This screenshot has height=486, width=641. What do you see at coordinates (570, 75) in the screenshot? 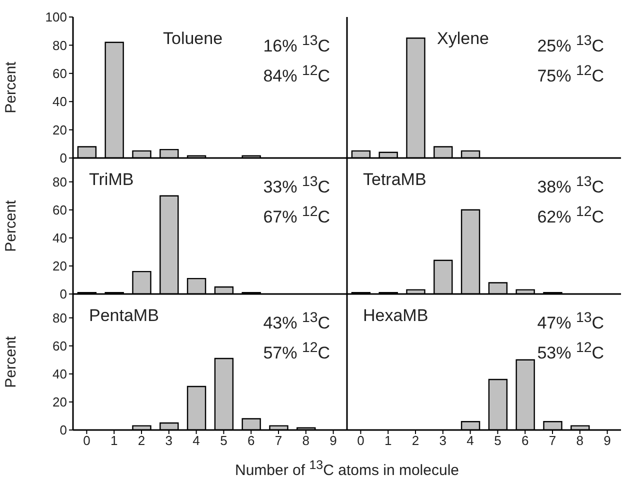
I see `annotation: 75% $^{12}$C` at bounding box center [570, 75].